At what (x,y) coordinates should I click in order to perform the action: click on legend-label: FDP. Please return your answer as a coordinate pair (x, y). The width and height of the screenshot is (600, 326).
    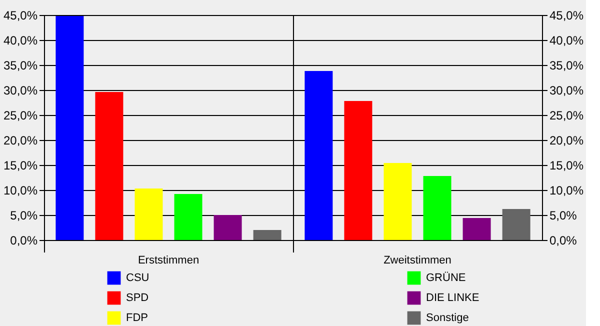
    Looking at the image, I should click on (137, 318).